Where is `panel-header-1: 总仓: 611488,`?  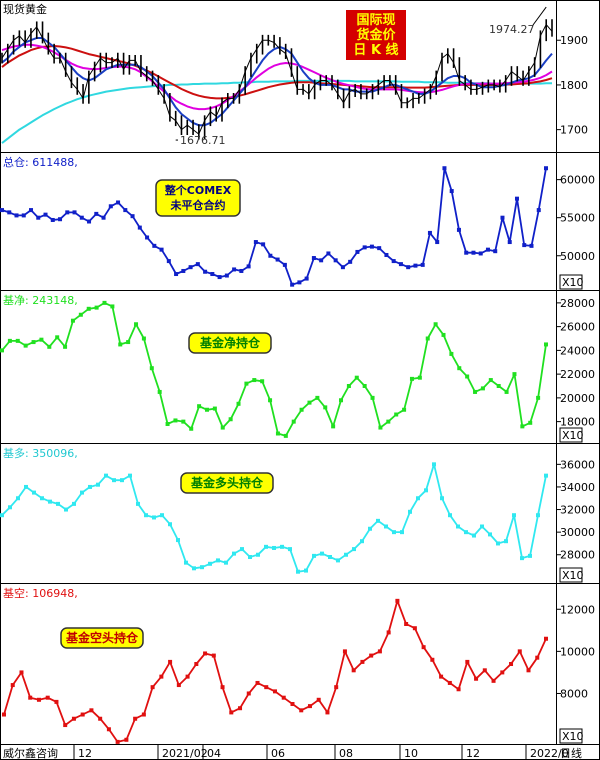
panel-header-1: 总仓: 611488, is located at coordinates (40, 162).